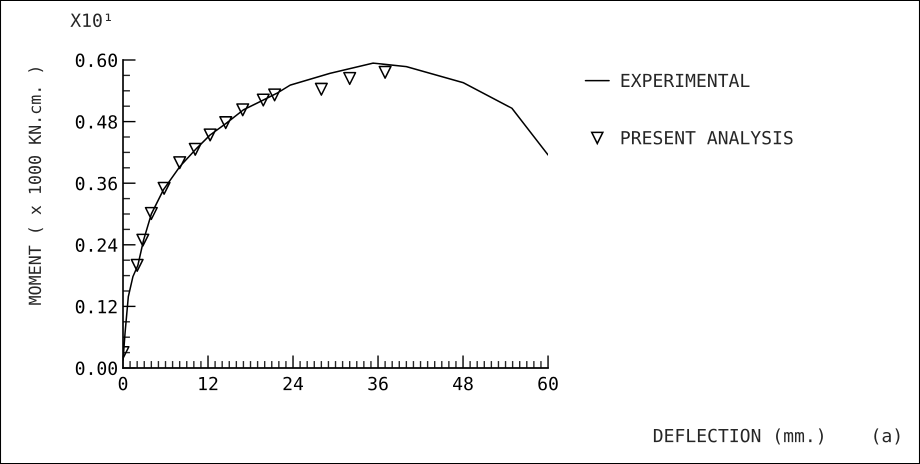  I want to click on y-tick-label: 0.48, so click(96, 122).